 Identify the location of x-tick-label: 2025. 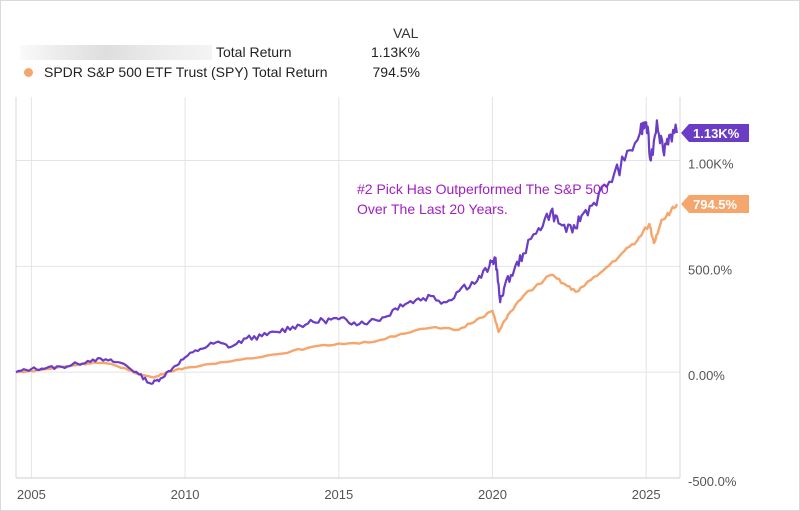
(646, 494).